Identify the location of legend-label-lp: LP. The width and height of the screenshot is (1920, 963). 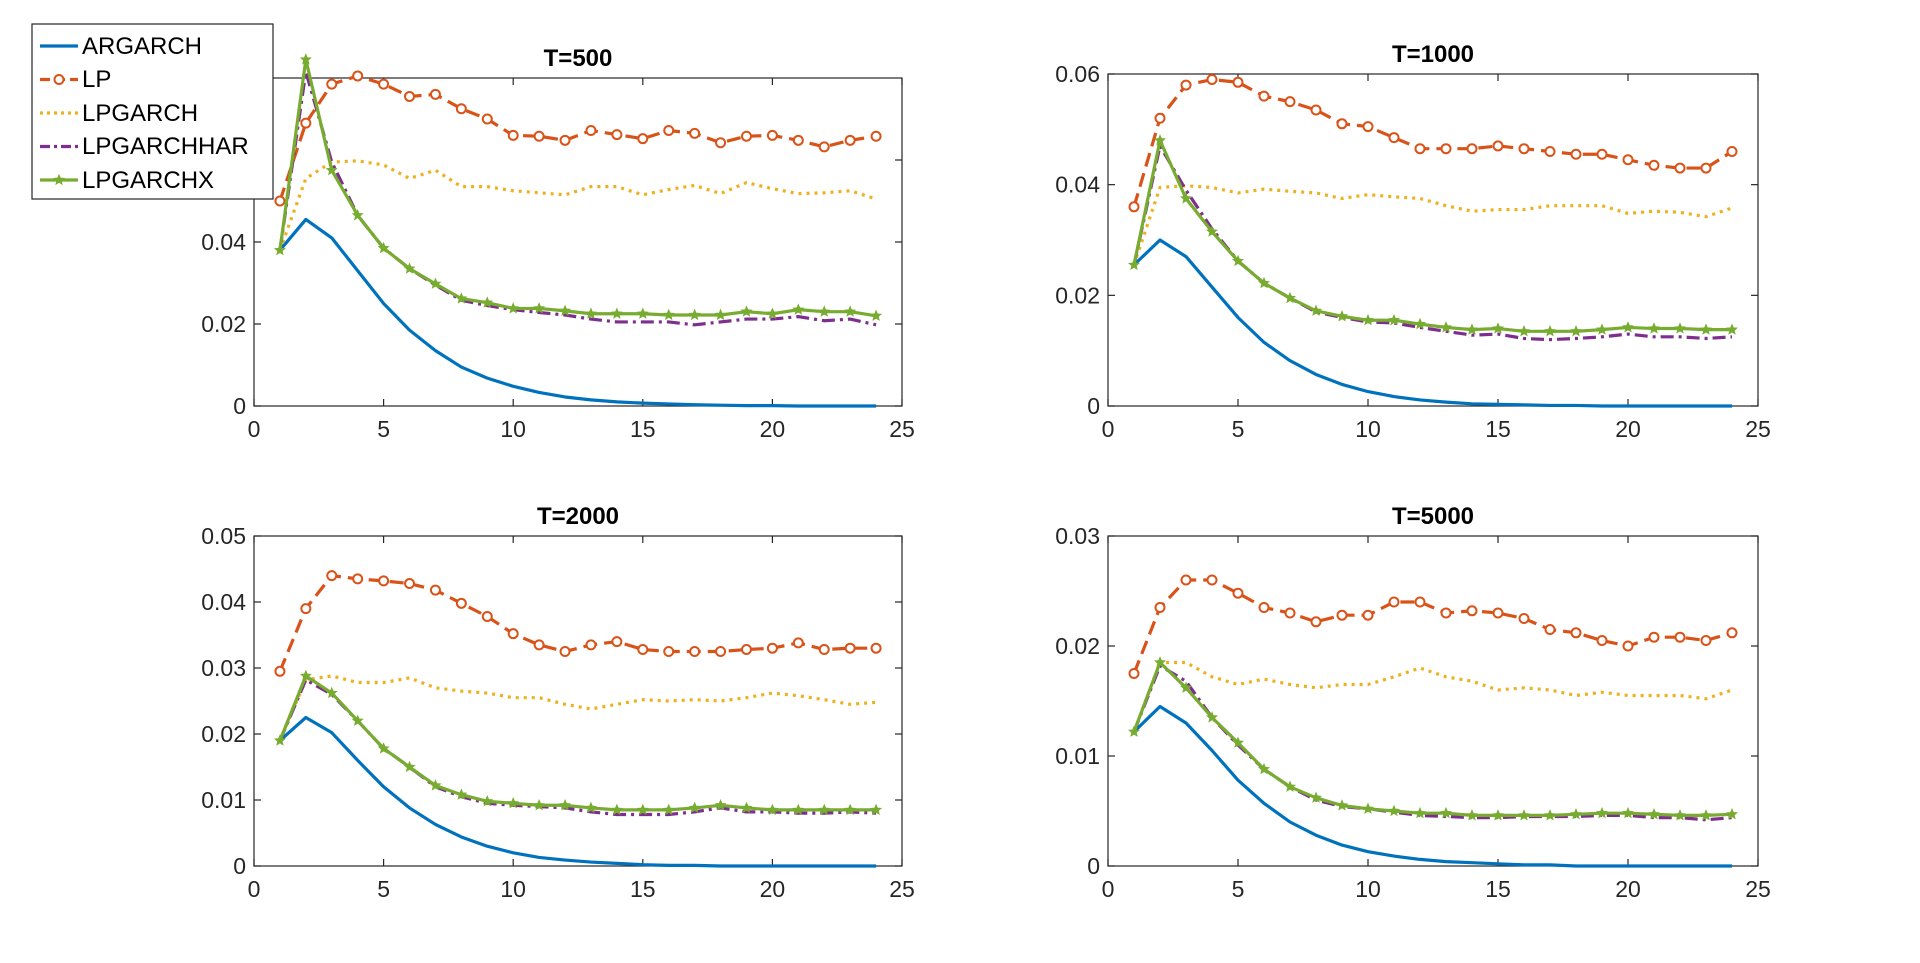
(96, 79).